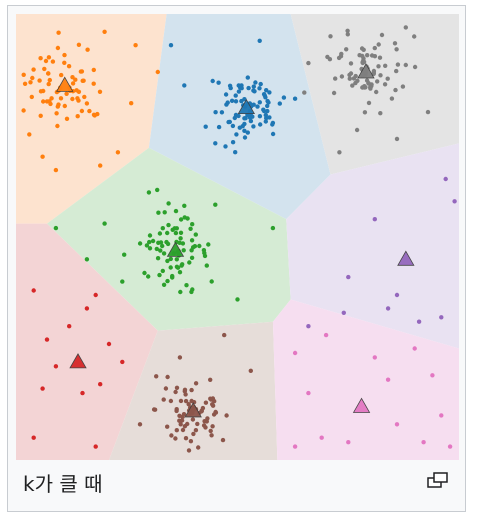 Image resolution: width=478 pixels, height=528 pixels. Describe the element at coordinates (63, 484) in the screenshot. I see `figure-caption: k가 클 때` at that location.